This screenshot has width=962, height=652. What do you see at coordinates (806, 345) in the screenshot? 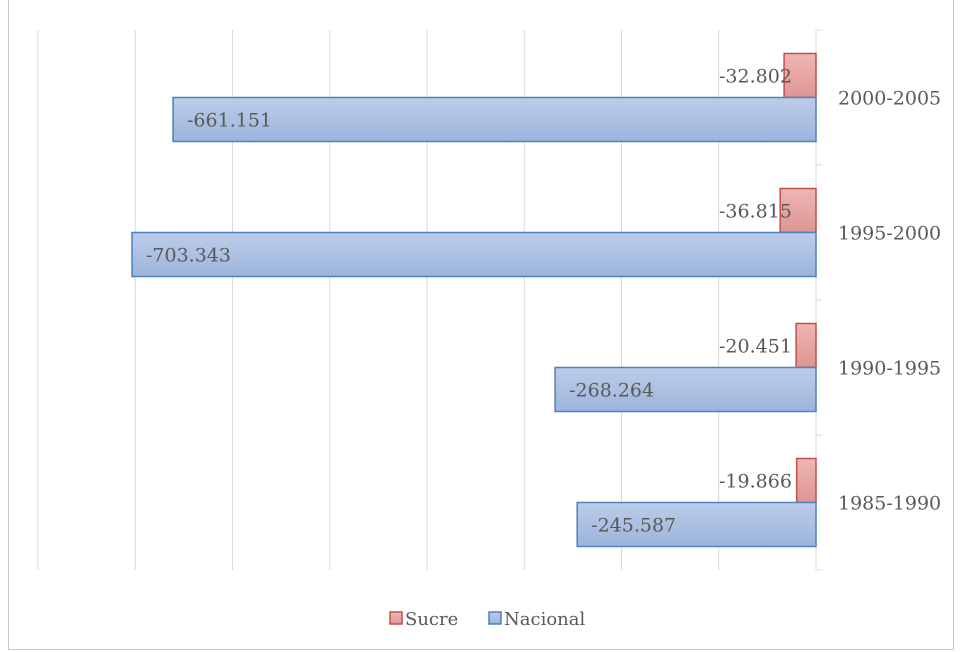
I see `bar-sucre-1990-1995` at bounding box center [806, 345].